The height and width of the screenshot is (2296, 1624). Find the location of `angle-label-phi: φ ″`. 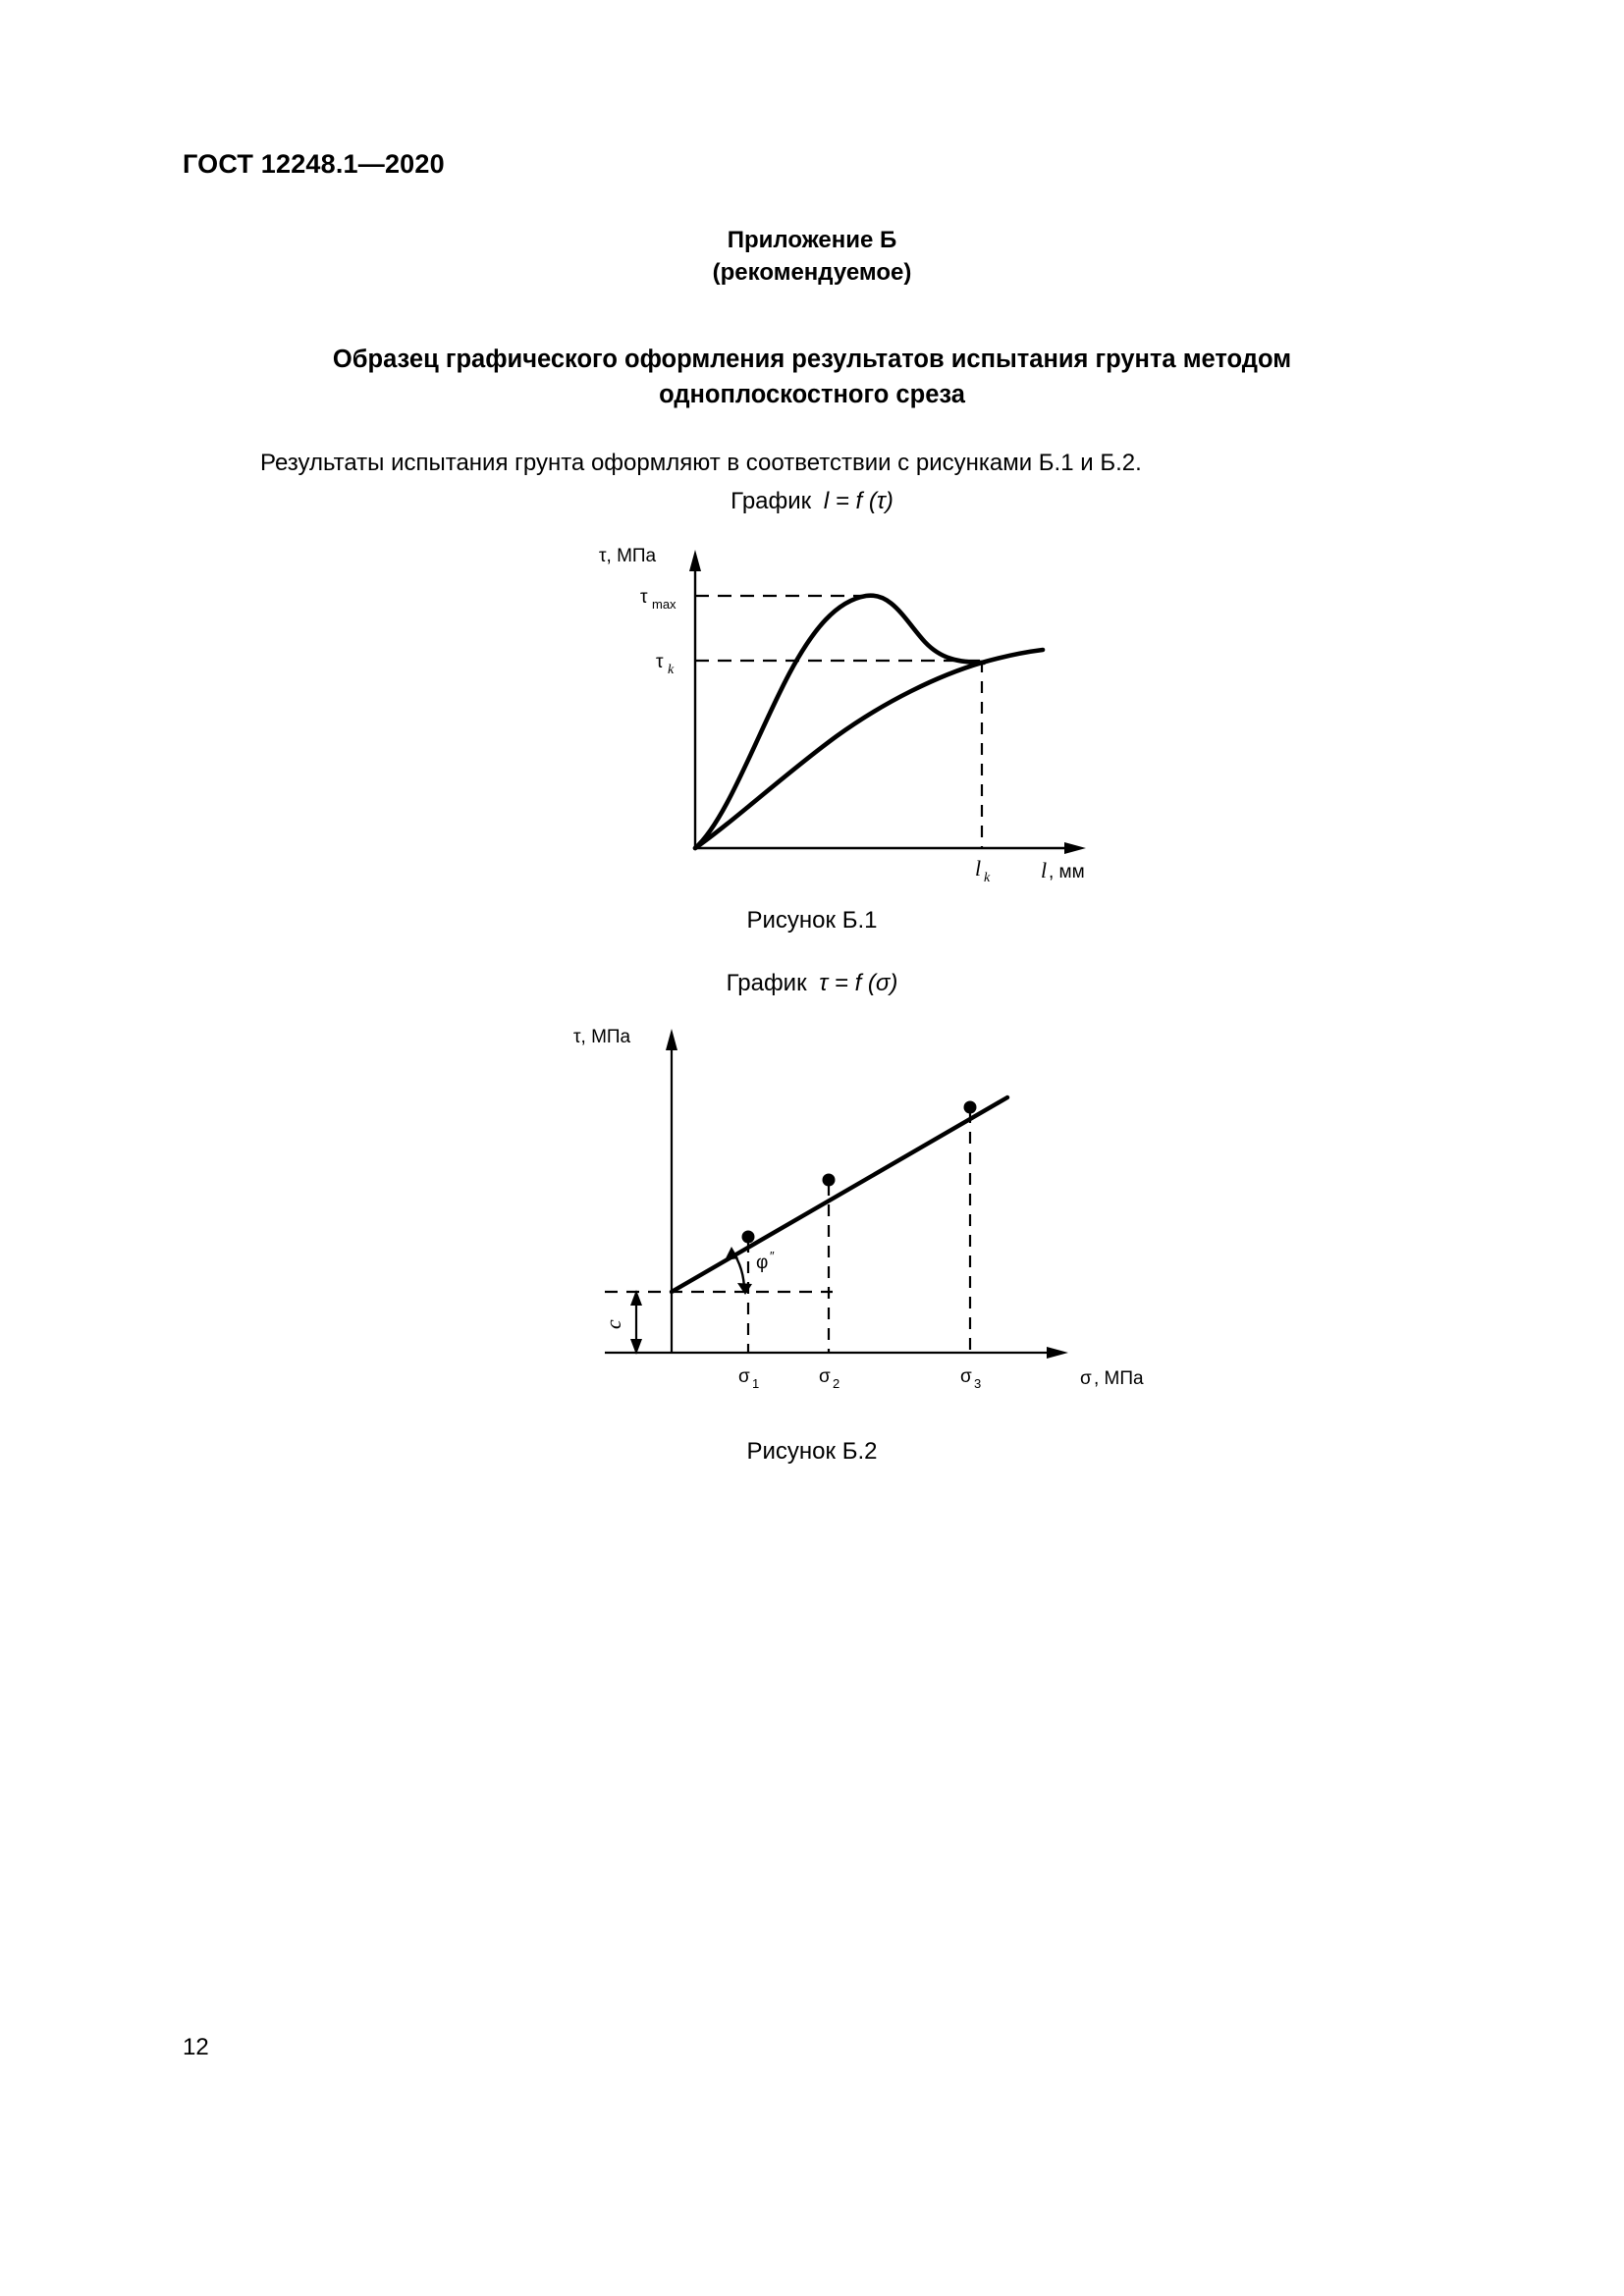

angle-label-phi: φ ″ is located at coordinates (765, 1261).